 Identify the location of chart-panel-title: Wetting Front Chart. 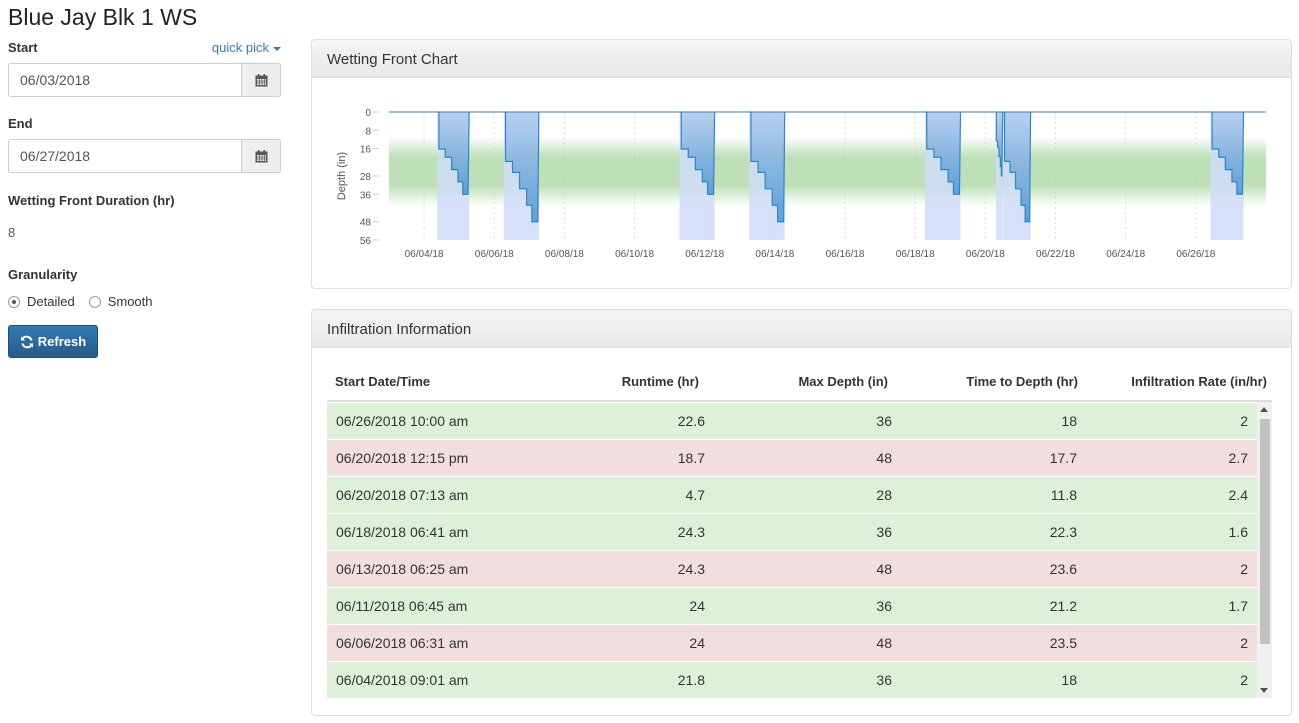
(801, 59).